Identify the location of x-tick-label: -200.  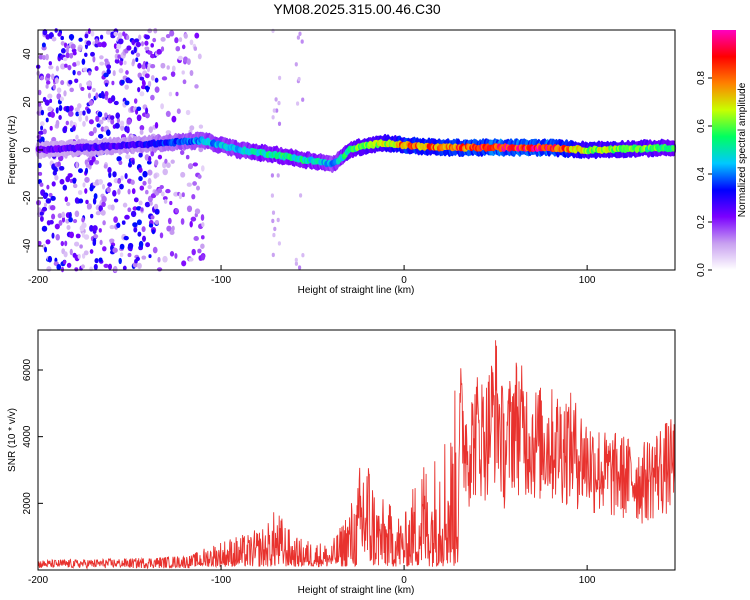
(38, 280).